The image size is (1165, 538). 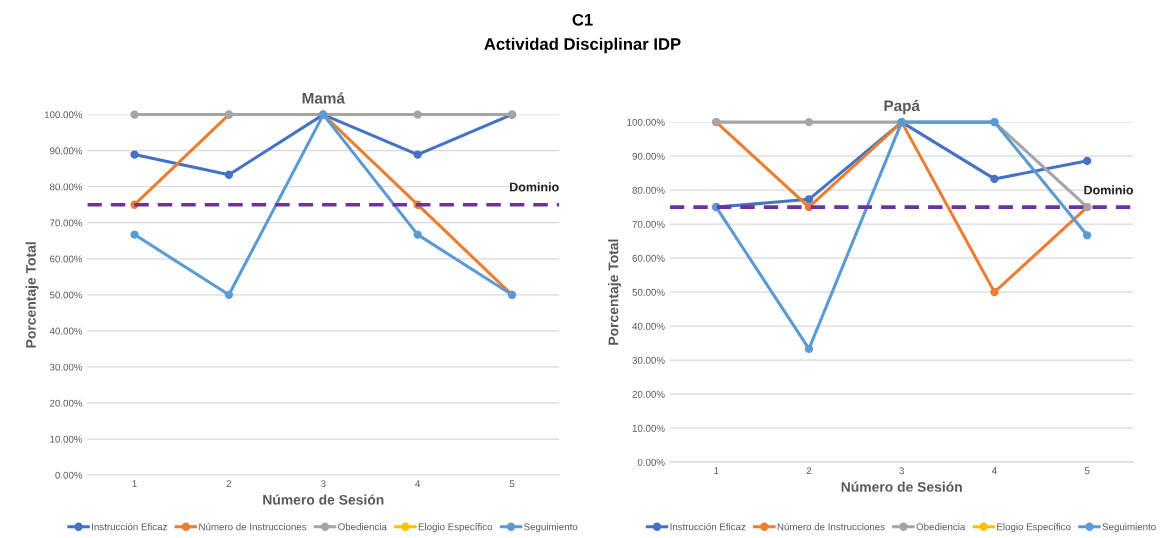 What do you see at coordinates (902, 107) in the screenshot?
I see `chart-title: Papá` at bounding box center [902, 107].